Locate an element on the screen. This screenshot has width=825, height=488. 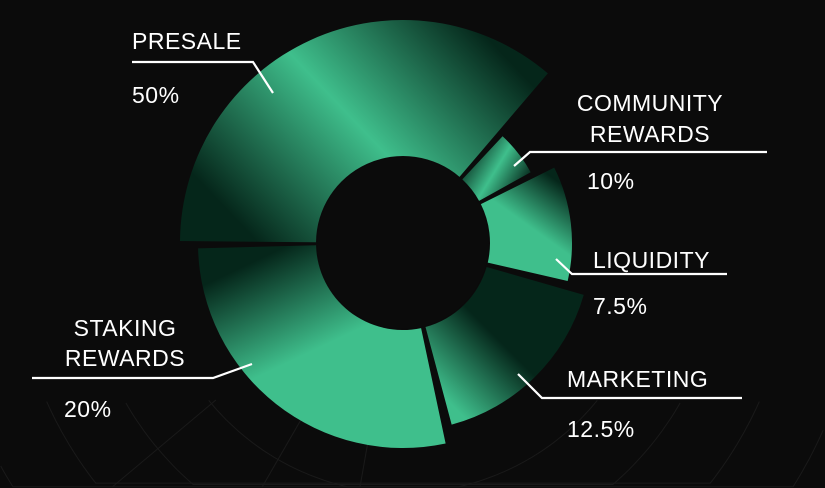
leader-line-marketing is located at coordinates (629, 386).